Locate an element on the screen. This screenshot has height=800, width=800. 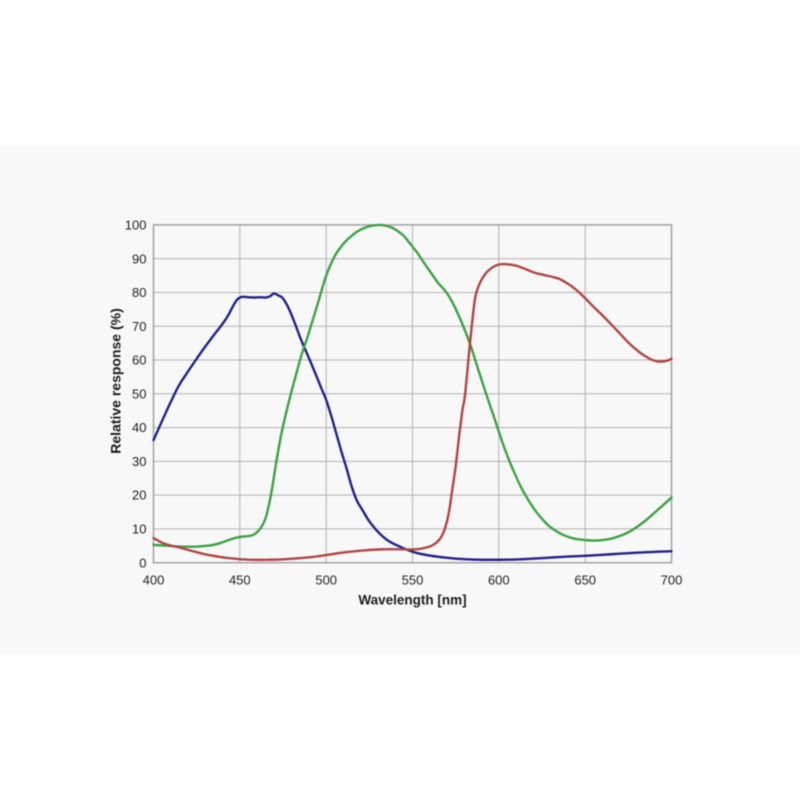
svg-text: 600 is located at coordinates (499, 580).